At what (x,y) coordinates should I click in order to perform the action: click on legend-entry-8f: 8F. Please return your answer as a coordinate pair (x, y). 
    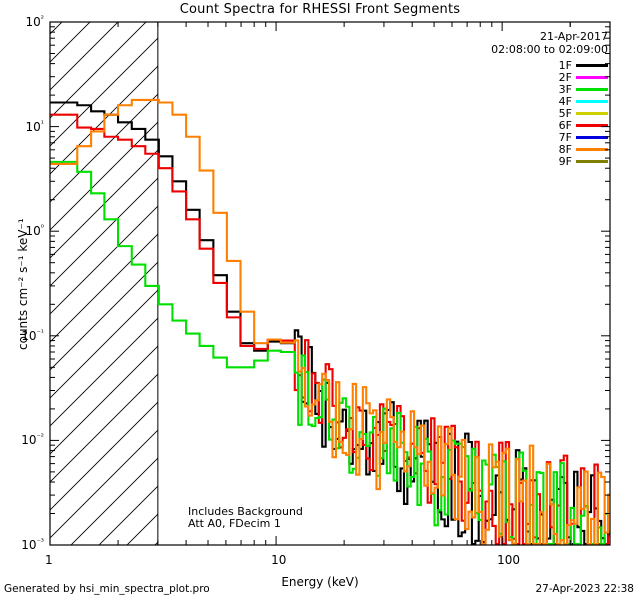
    Looking at the image, I should click on (549, 149).